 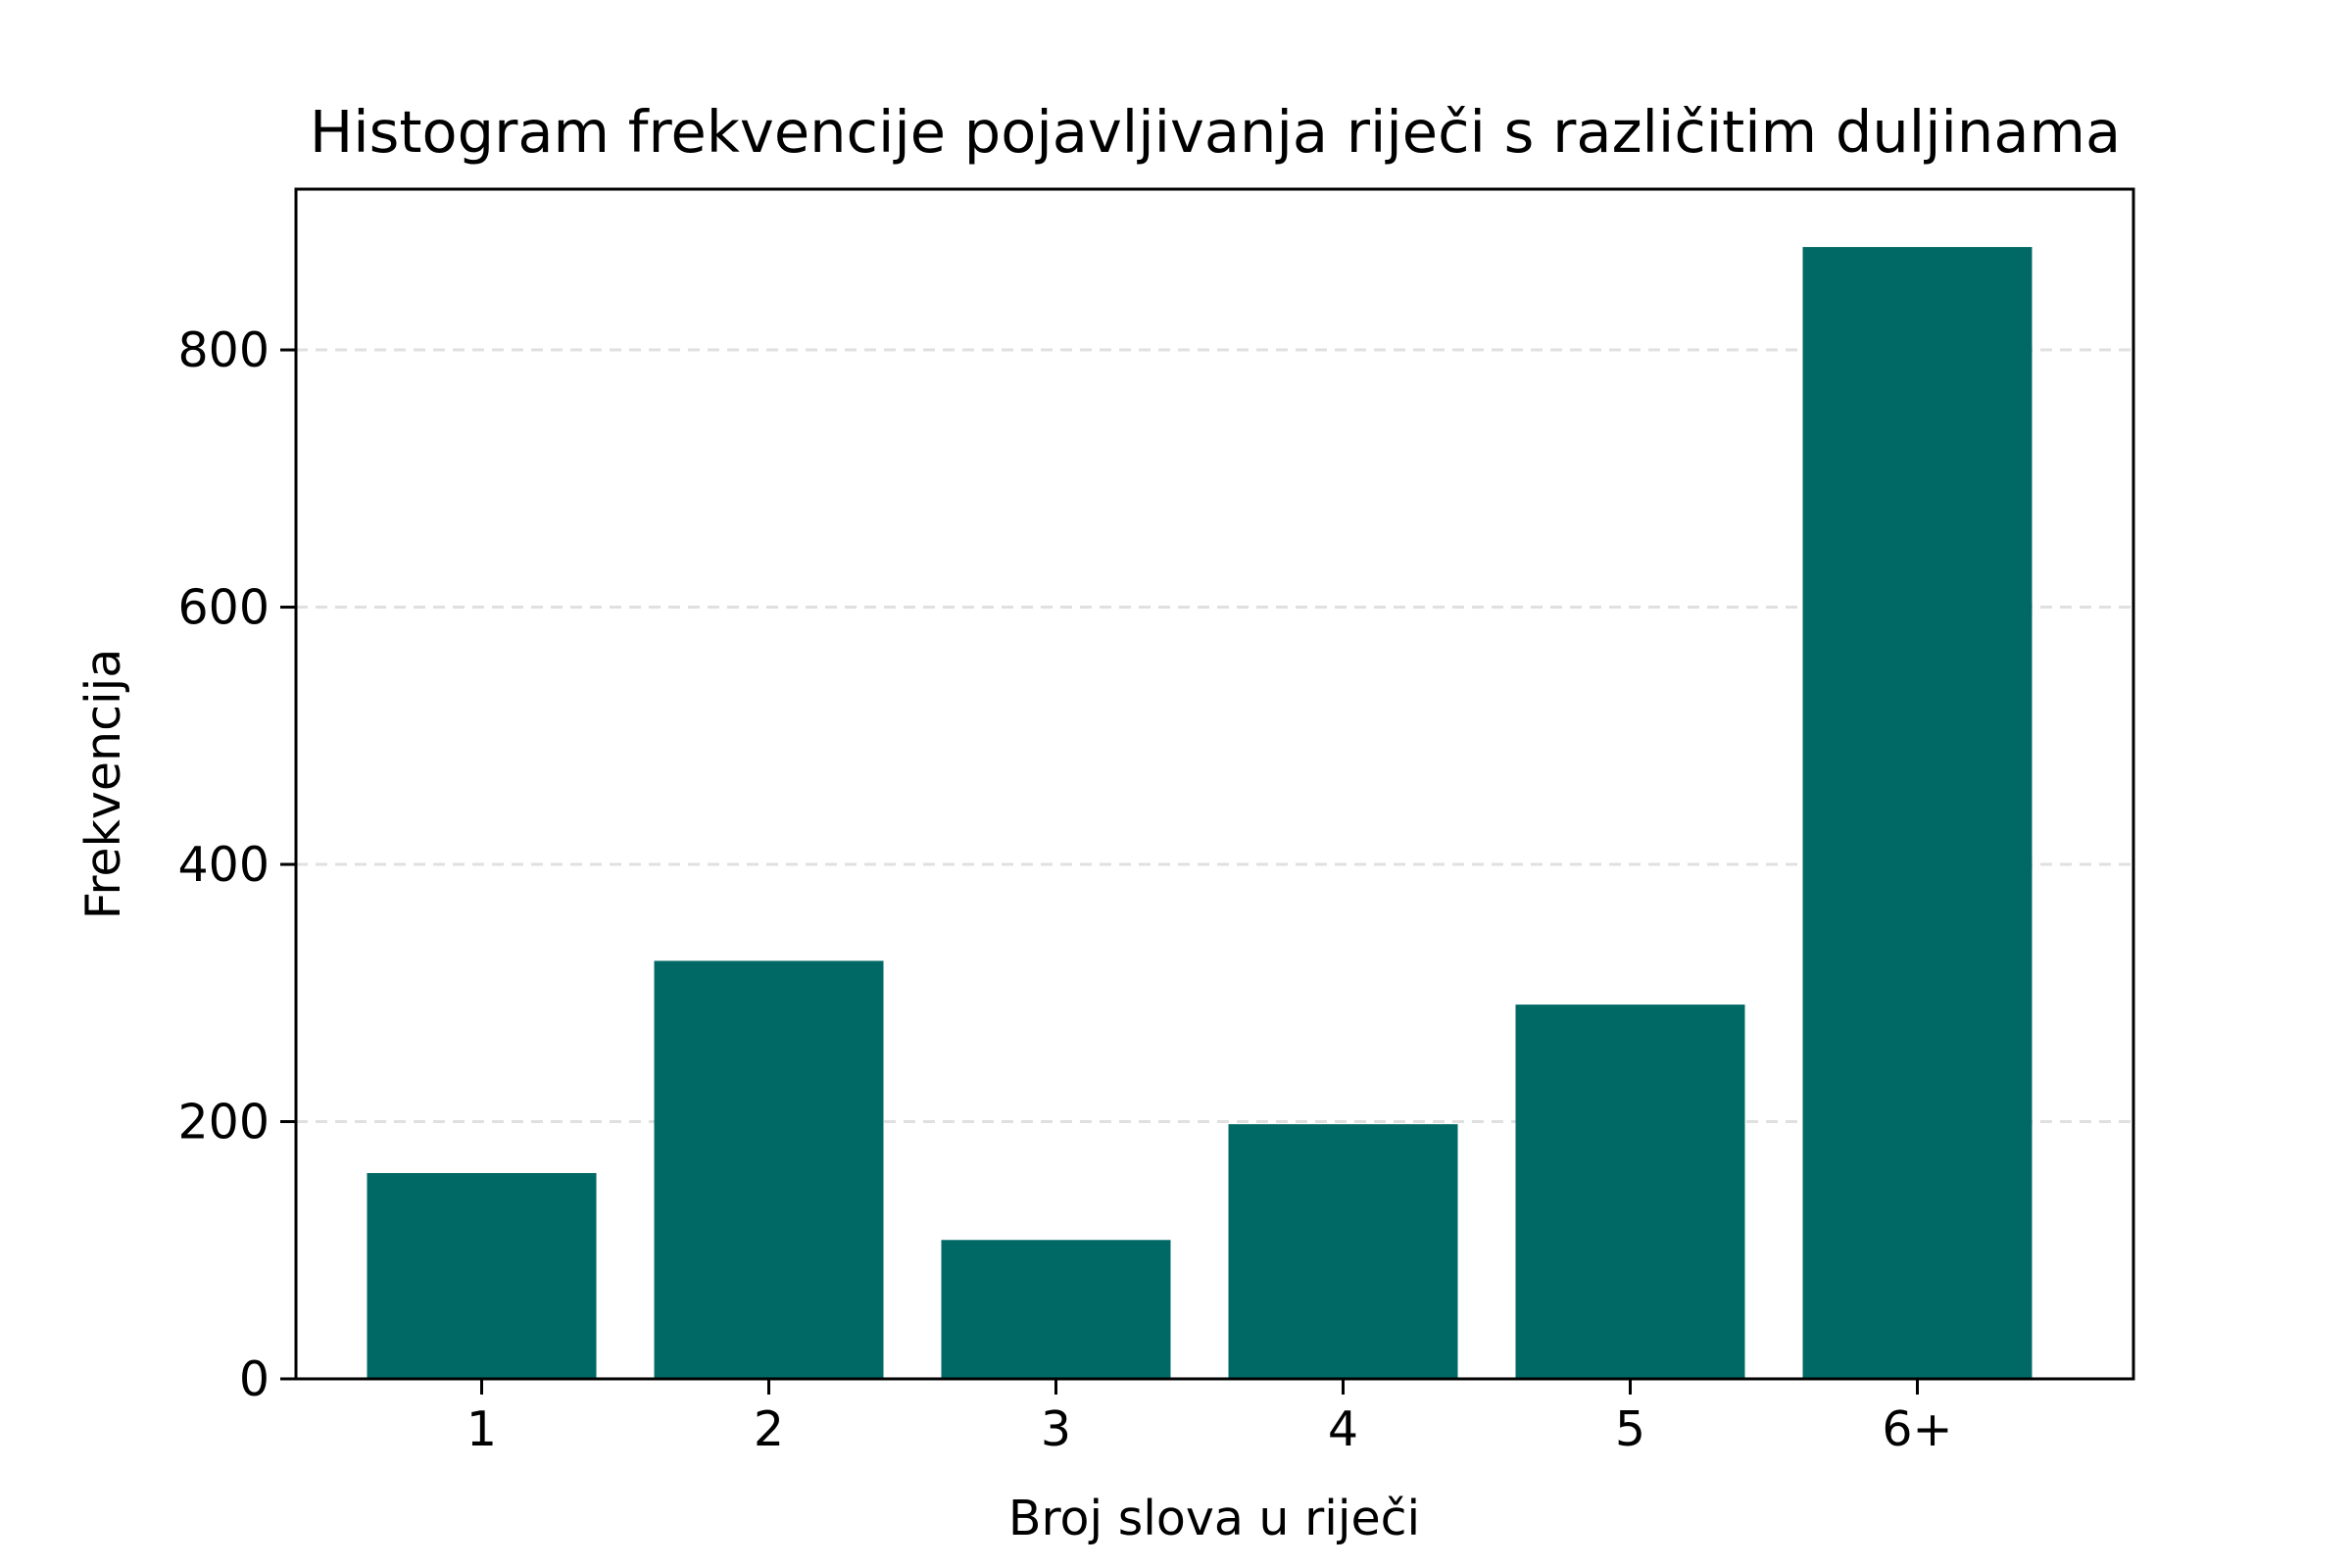 I want to click on x-tick-label: 2, so click(x=769, y=1429).